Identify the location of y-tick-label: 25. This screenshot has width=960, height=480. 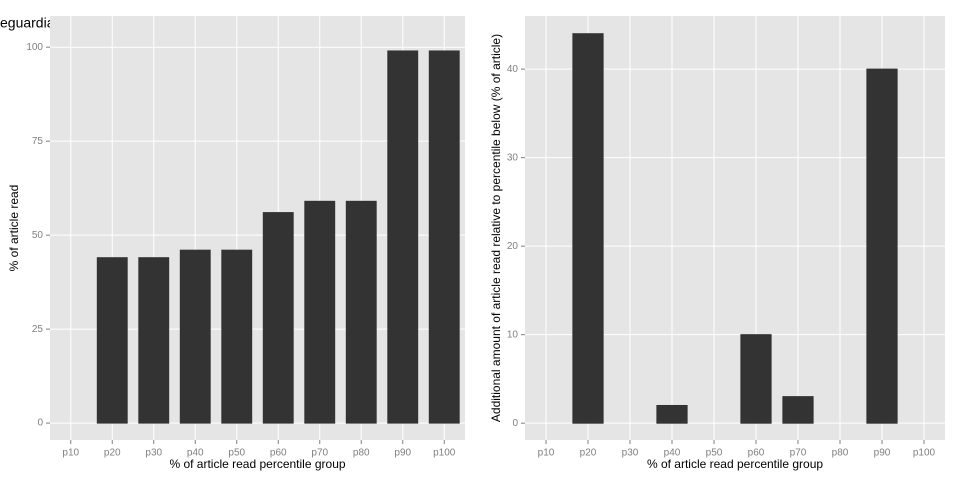
(38, 329).